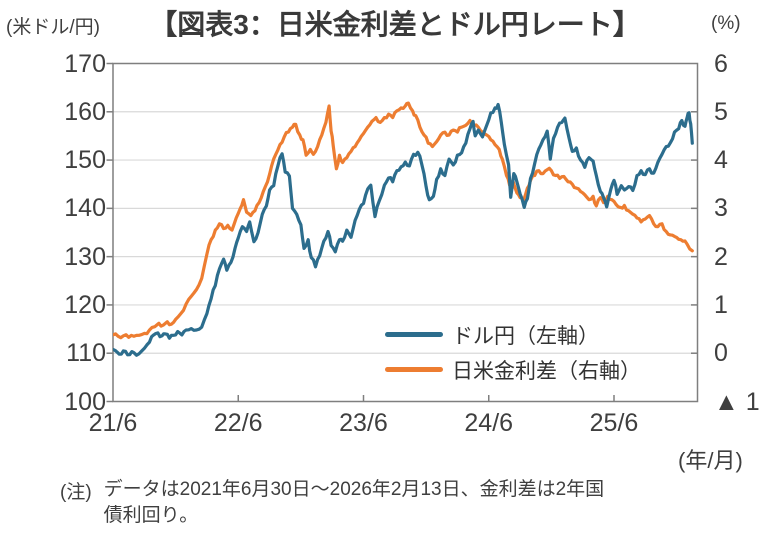 The image size is (767, 534). Describe the element at coordinates (76, 492) in the screenshot. I see `footnote-prefix: (注)` at that location.